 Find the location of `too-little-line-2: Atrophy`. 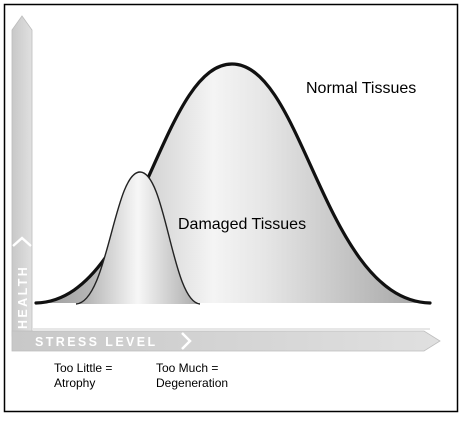

too-little-line-2: Atrophy is located at coordinates (74, 383).